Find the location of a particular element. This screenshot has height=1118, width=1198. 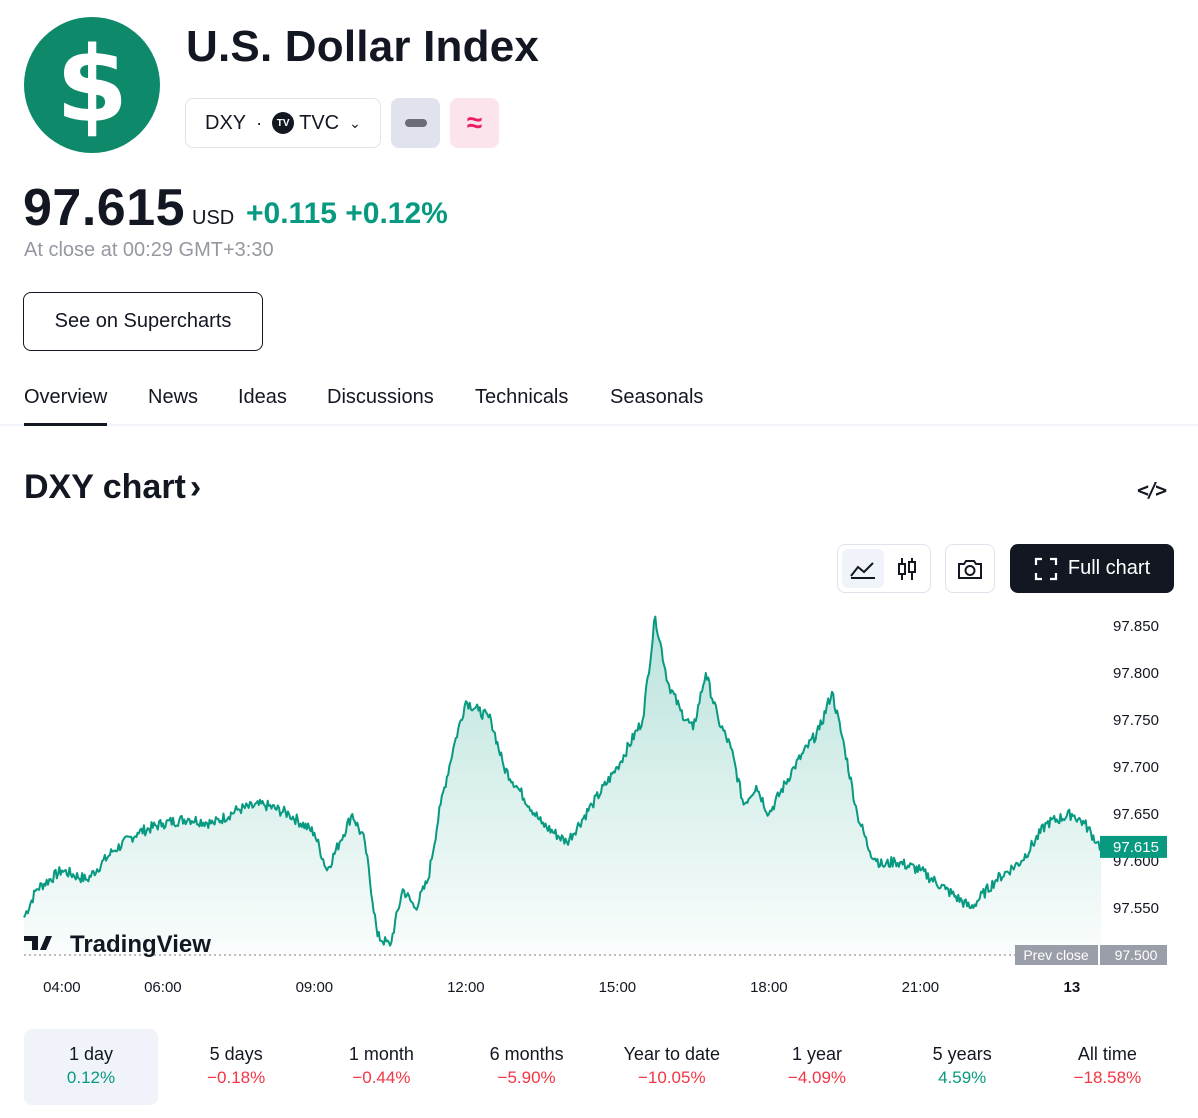

tab-technicals: Technicals is located at coordinates (522, 397).